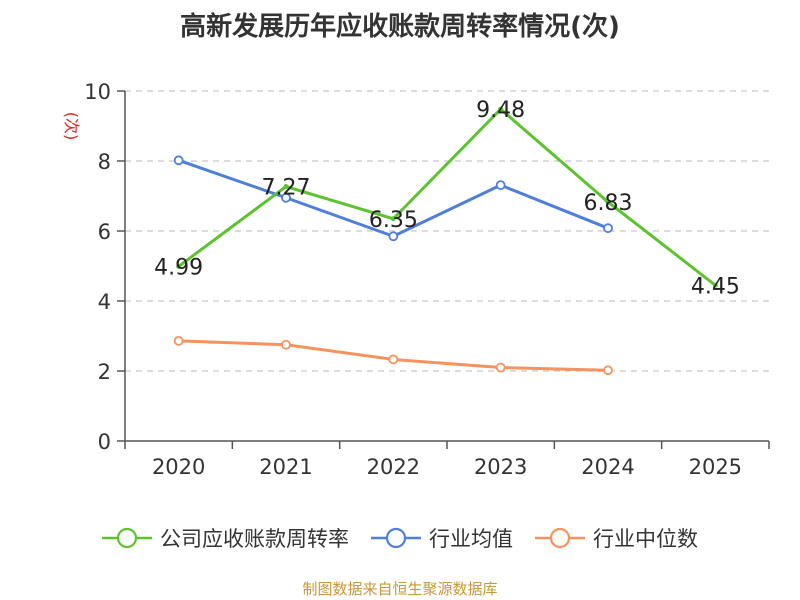  I want to click on series-1-point-2023, so click(500, 185).